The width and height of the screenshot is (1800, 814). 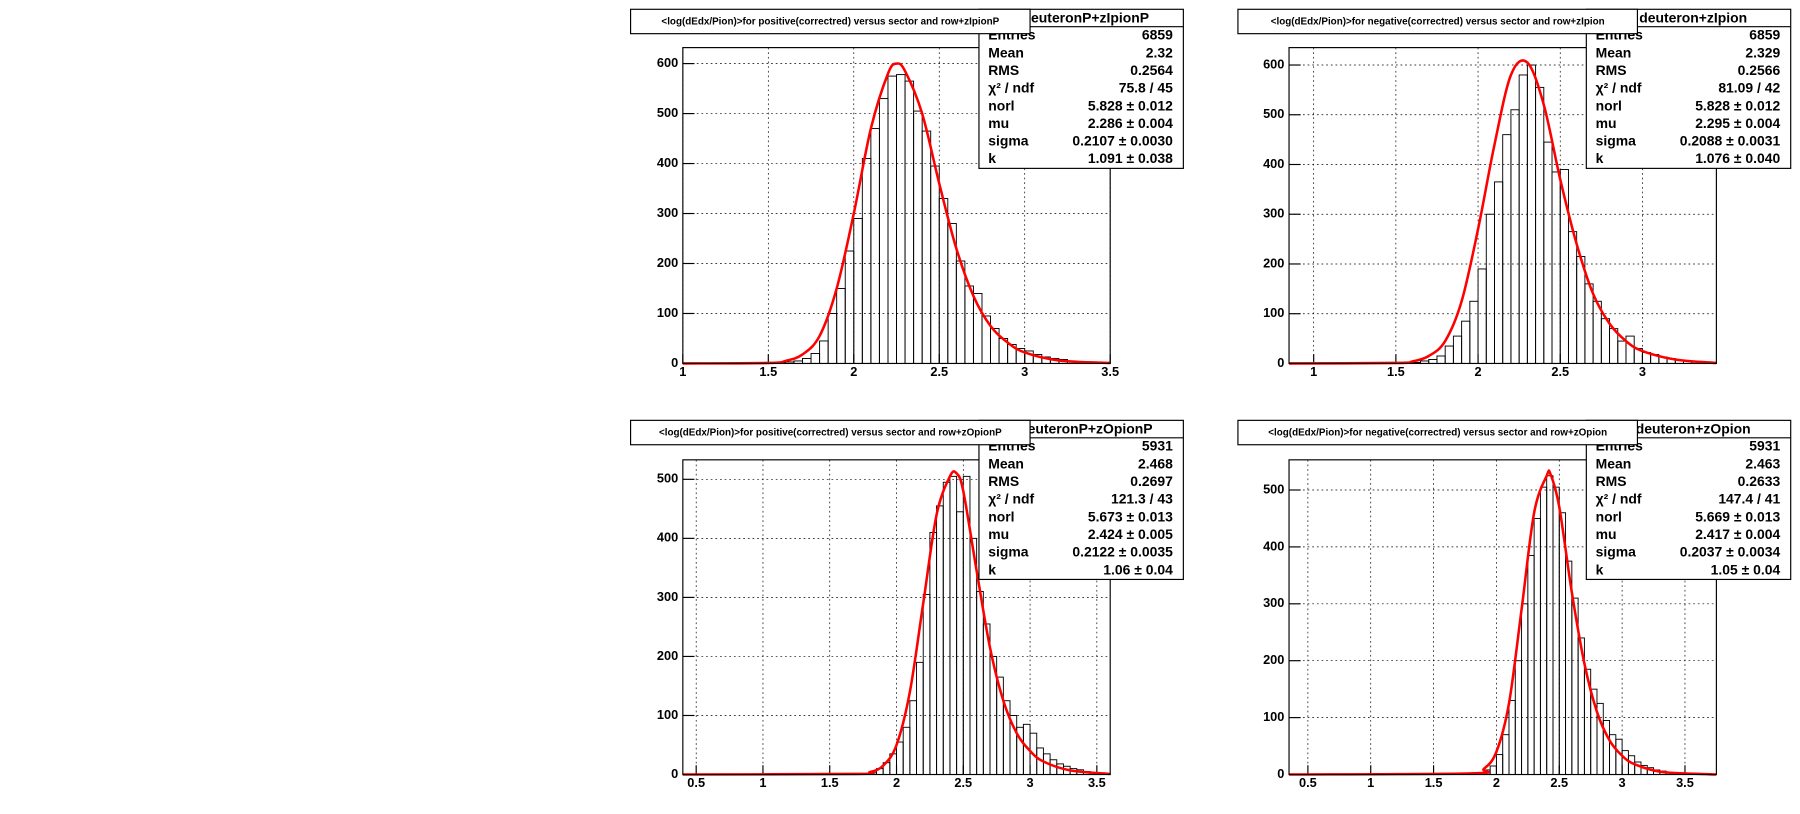 I want to click on y-tick-label: 200, so click(x=667, y=655).